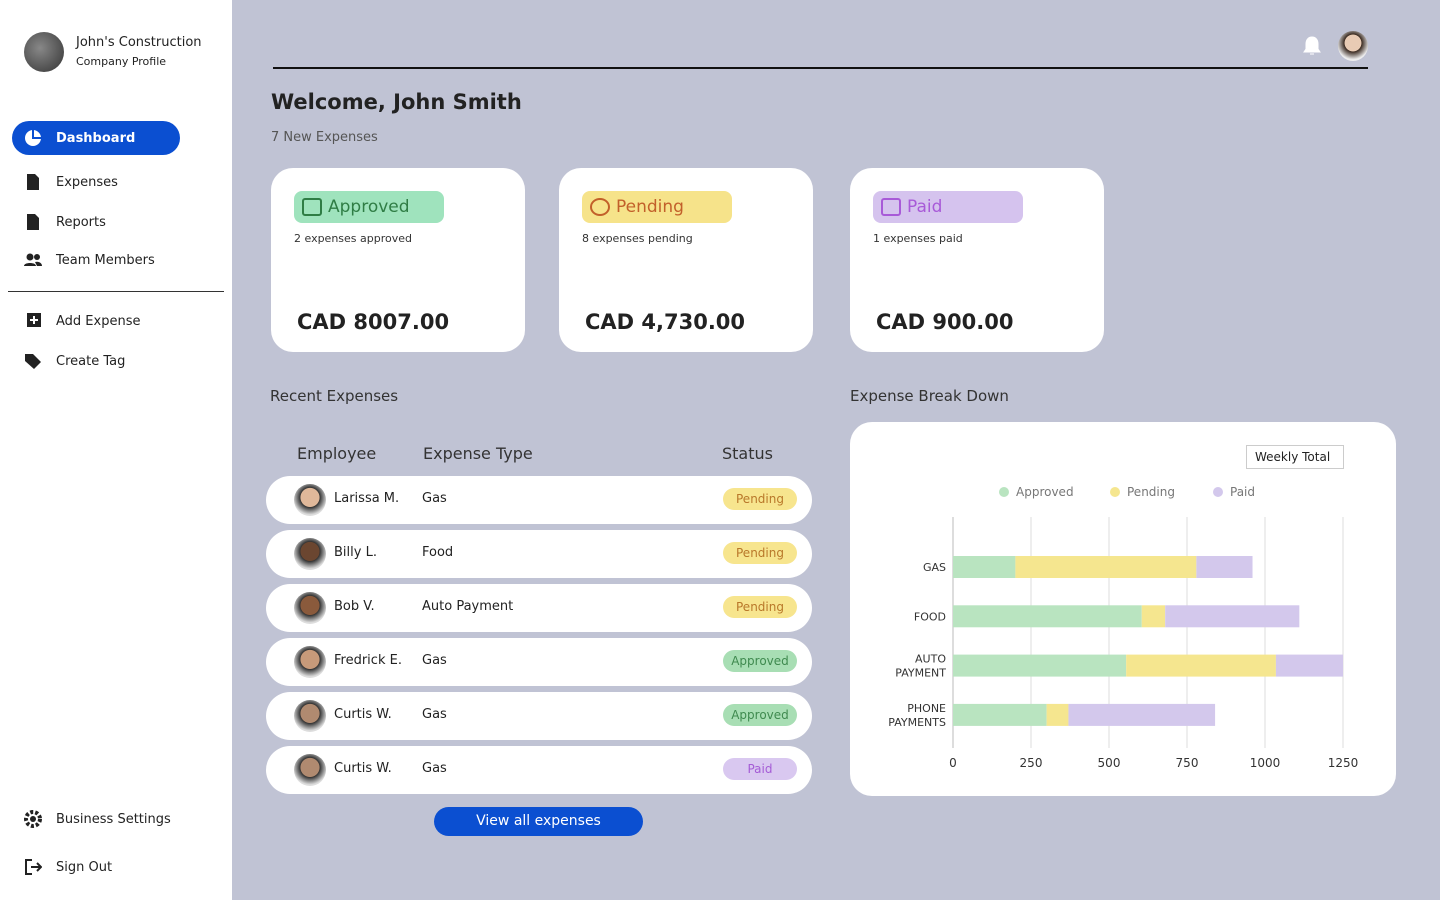  Describe the element at coordinates (650, 207) in the screenshot. I see `status-label: Pending` at that location.